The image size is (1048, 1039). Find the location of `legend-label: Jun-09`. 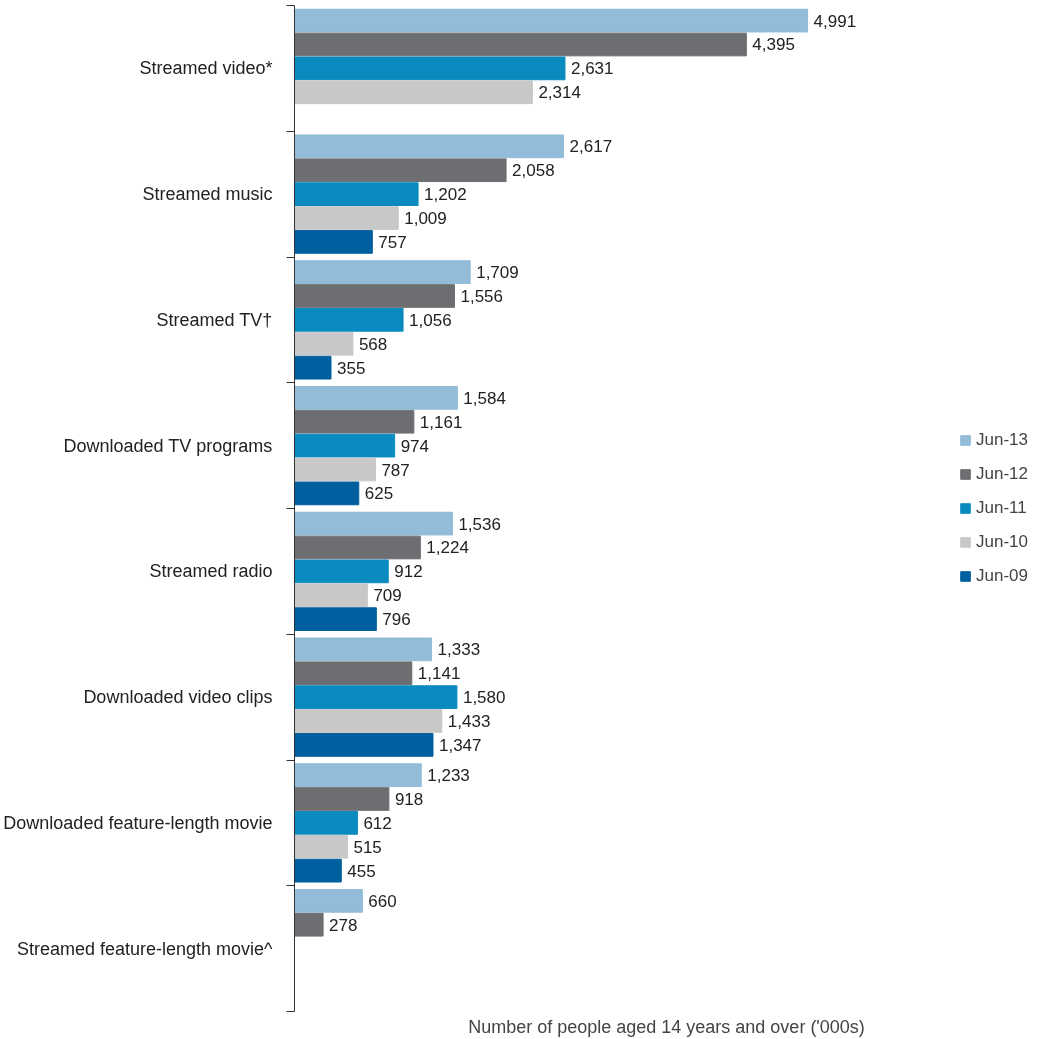

legend-label: Jun-09 is located at coordinates (1002, 576).